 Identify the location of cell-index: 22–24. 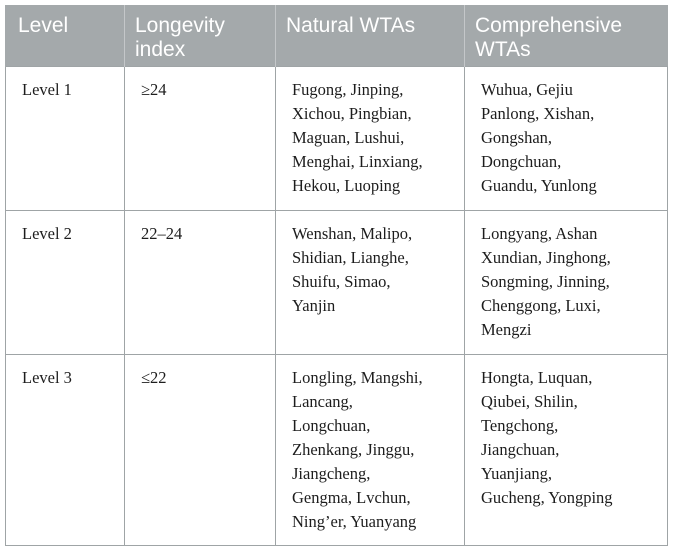
(200, 282).